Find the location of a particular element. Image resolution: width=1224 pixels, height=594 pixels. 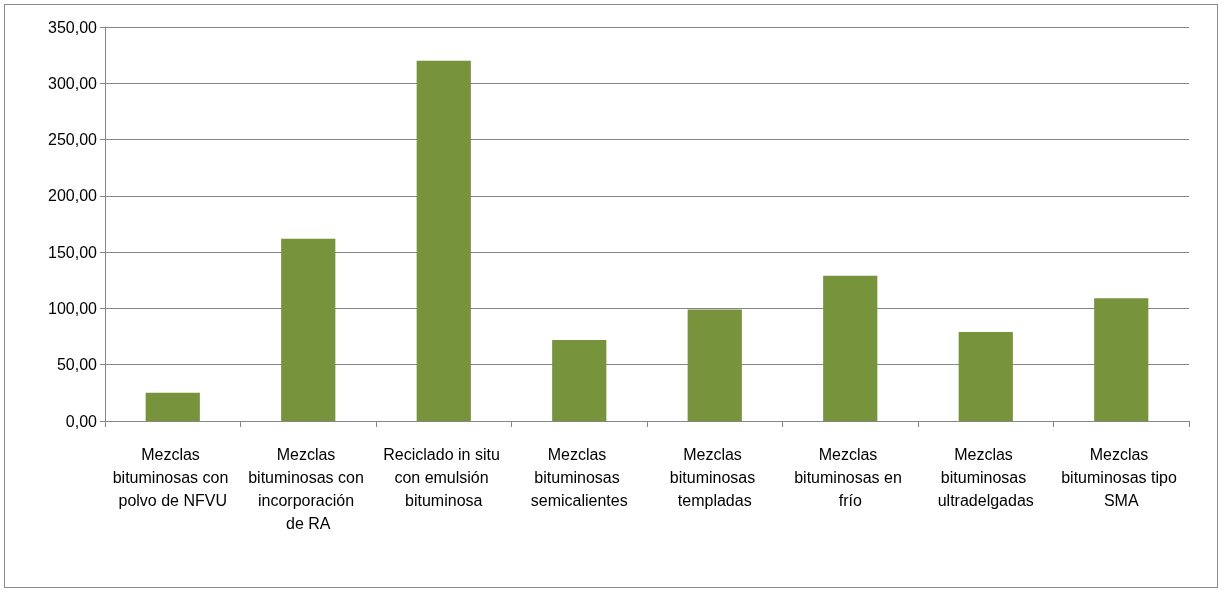

x-tick-label: Mezclas bituminosas templadas is located at coordinates (714, 477).